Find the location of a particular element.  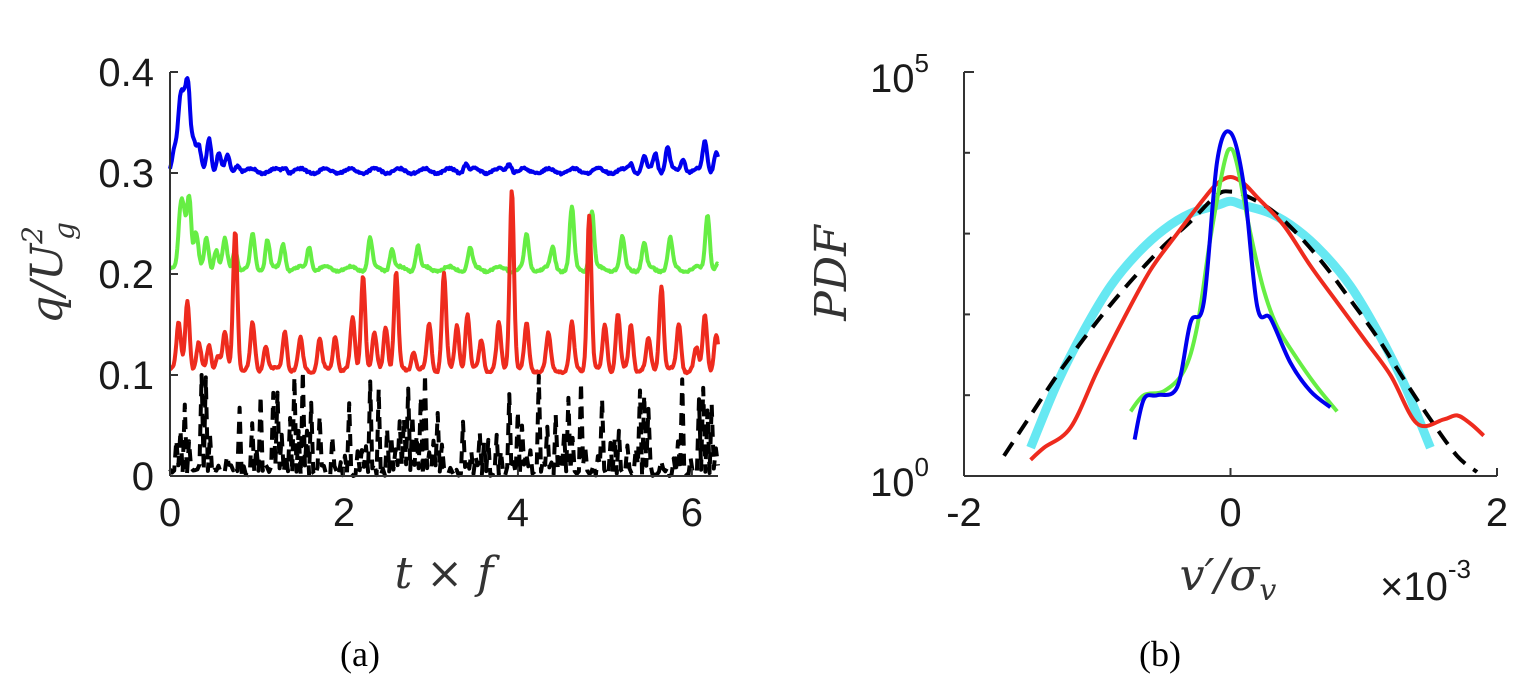

panel-a-ylabel-group: q/U2g is located at coordinates (48, 273).